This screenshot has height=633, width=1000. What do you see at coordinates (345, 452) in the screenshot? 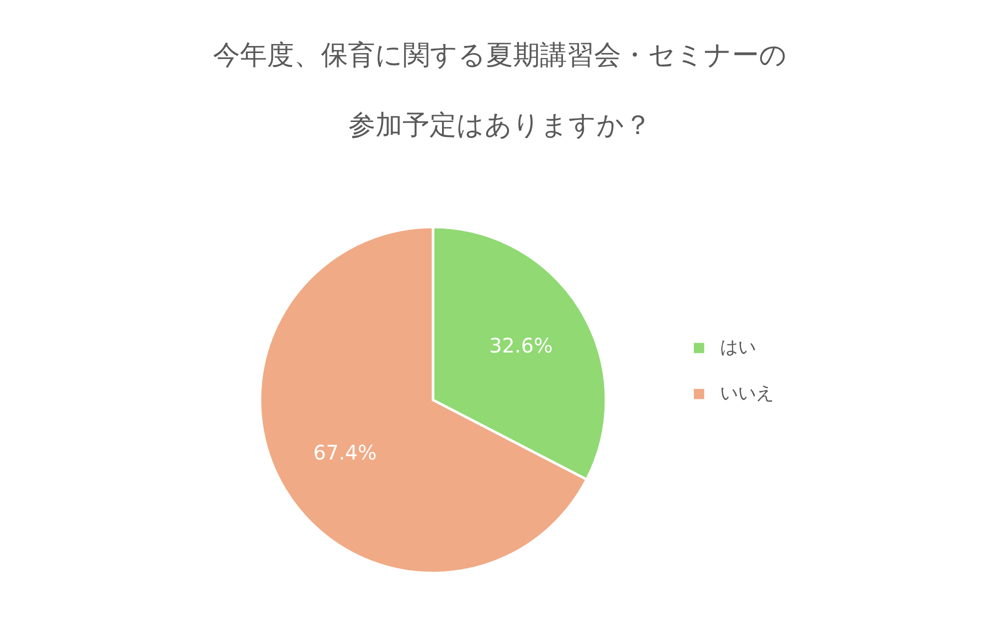
I see `data-label: 67.4%` at bounding box center [345, 452].